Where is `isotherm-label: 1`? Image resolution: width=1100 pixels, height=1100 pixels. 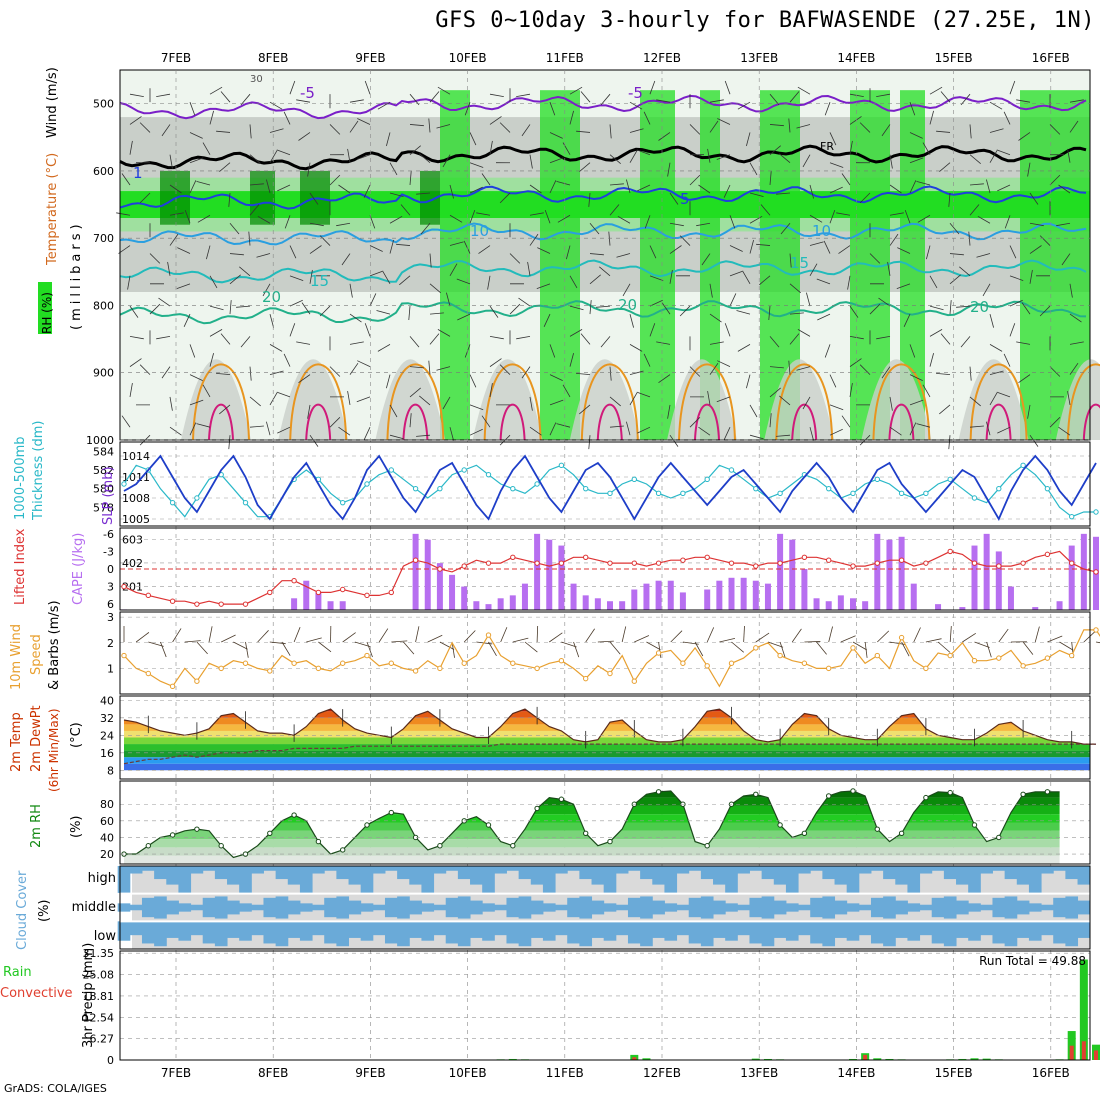
isotherm-label: 1 is located at coordinates (138, 173).